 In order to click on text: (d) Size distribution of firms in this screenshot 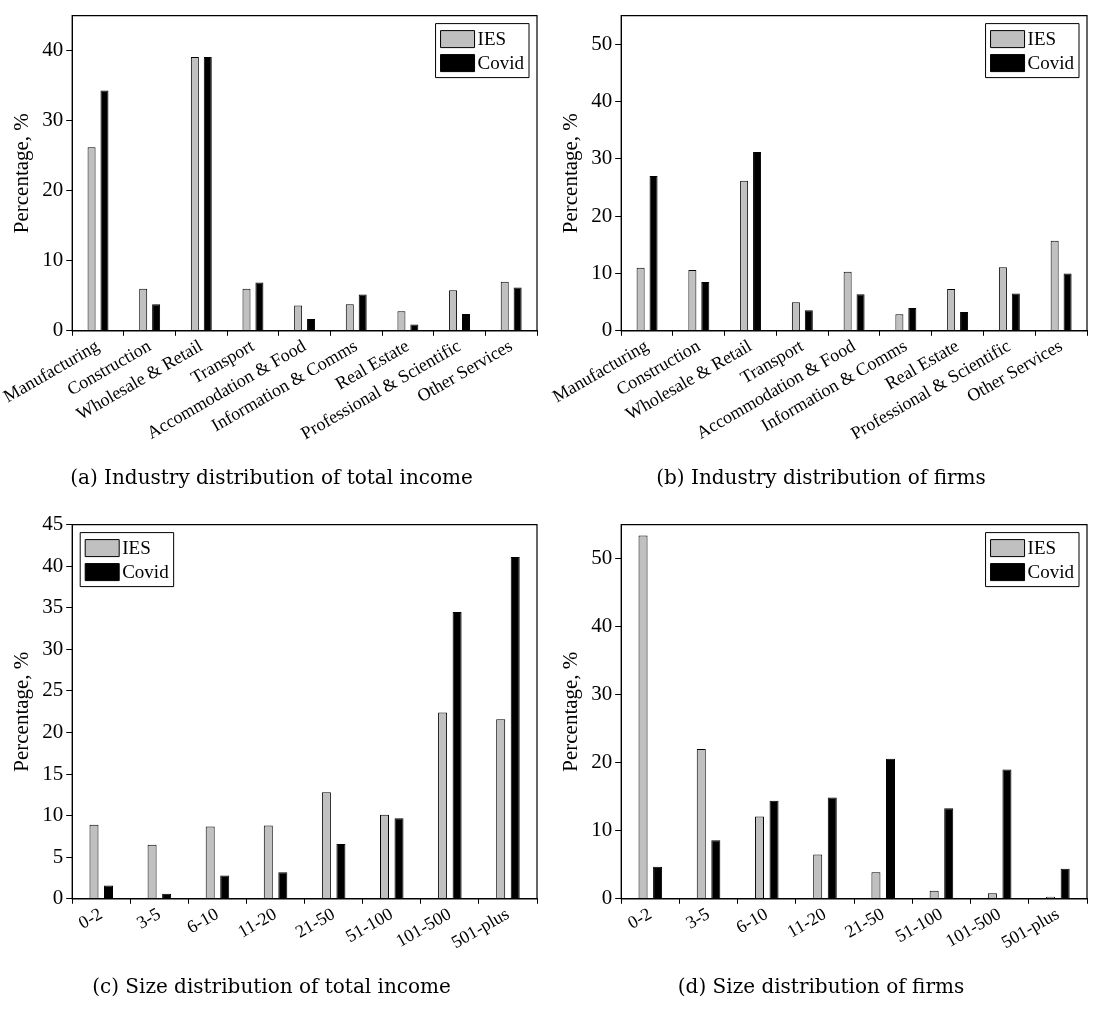, I will do `click(821, 986)`.